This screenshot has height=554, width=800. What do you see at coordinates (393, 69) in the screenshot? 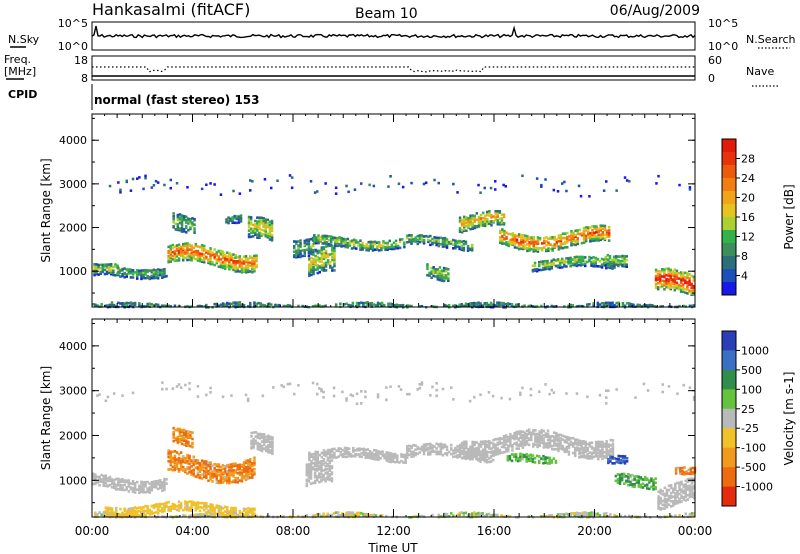
I see `nave-trace` at bounding box center [393, 69].